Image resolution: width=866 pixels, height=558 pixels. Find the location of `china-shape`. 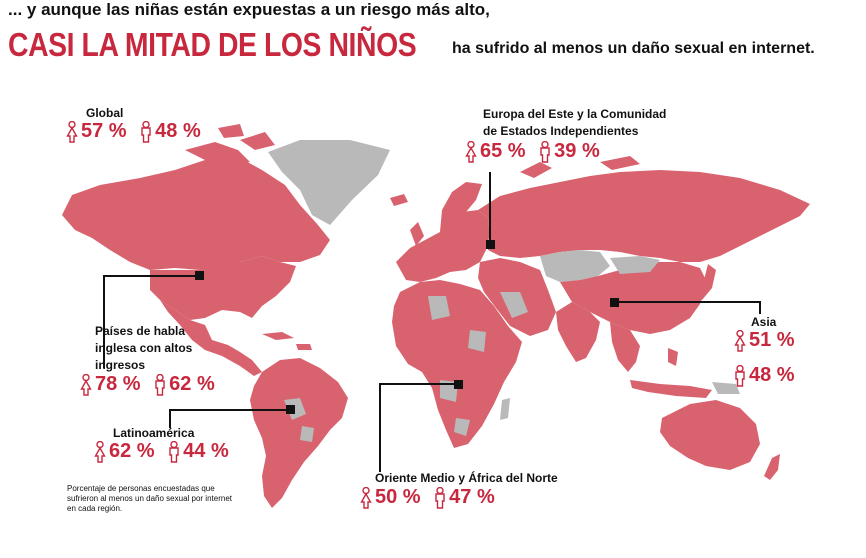

china-shape is located at coordinates (634, 298).